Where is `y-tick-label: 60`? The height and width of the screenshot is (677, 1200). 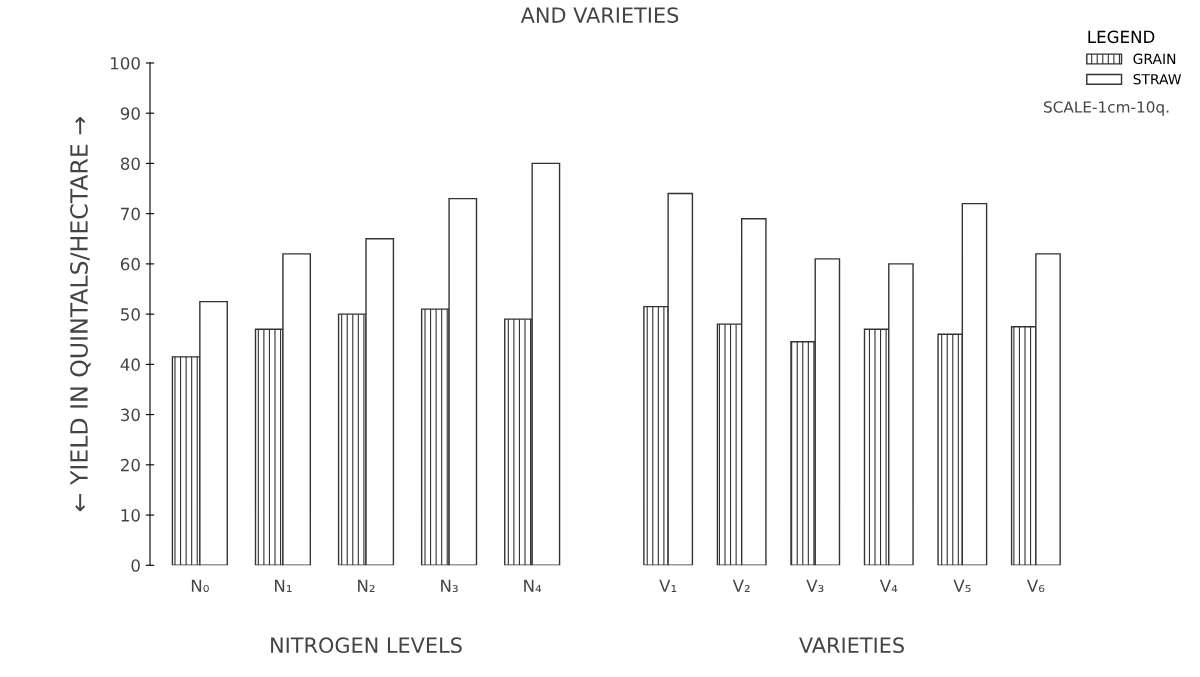 y-tick-label: 60 is located at coordinates (130, 264).